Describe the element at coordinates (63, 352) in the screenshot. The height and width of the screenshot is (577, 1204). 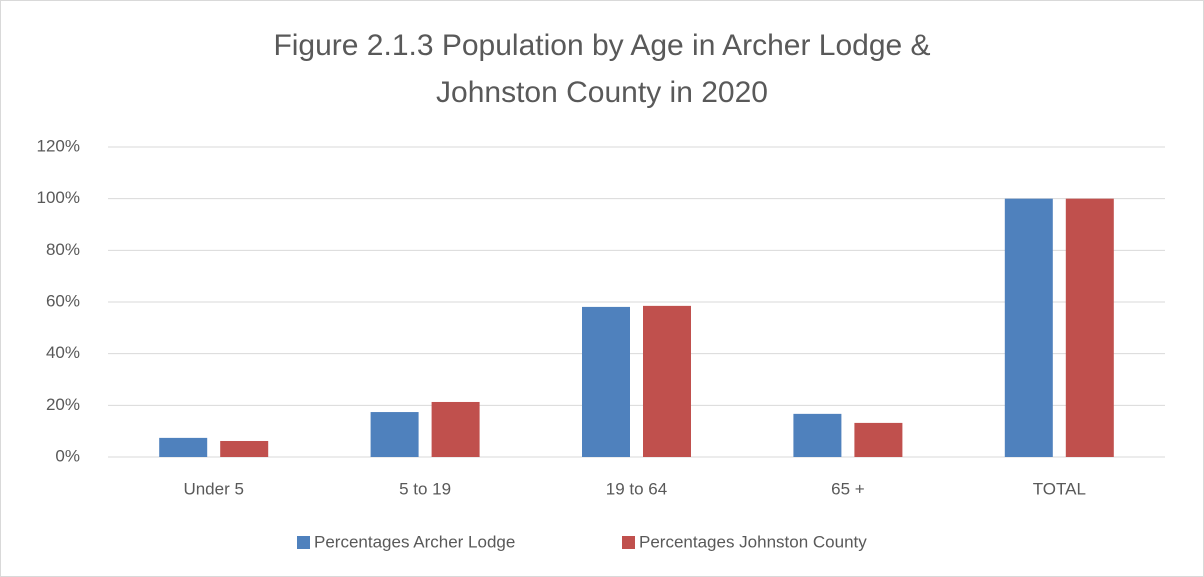
I see `y-tick-label: 40%` at that location.